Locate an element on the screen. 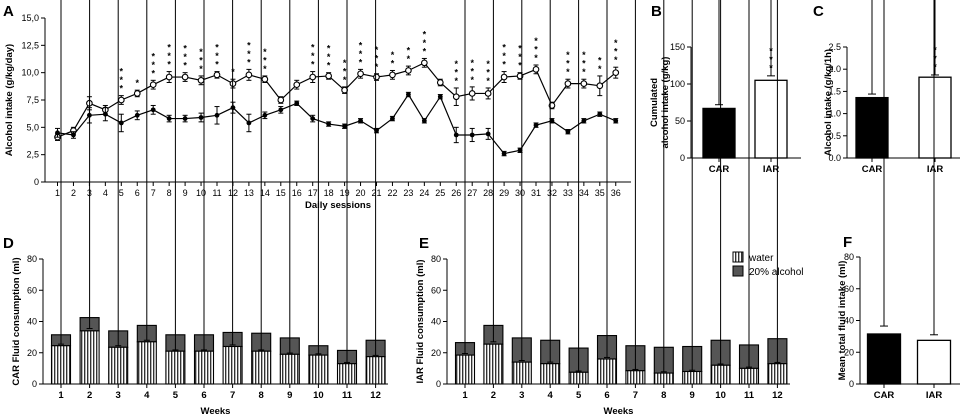 The image size is (964, 418). panel-a-x-axis-label: Daily sessions is located at coordinates (338, 205).